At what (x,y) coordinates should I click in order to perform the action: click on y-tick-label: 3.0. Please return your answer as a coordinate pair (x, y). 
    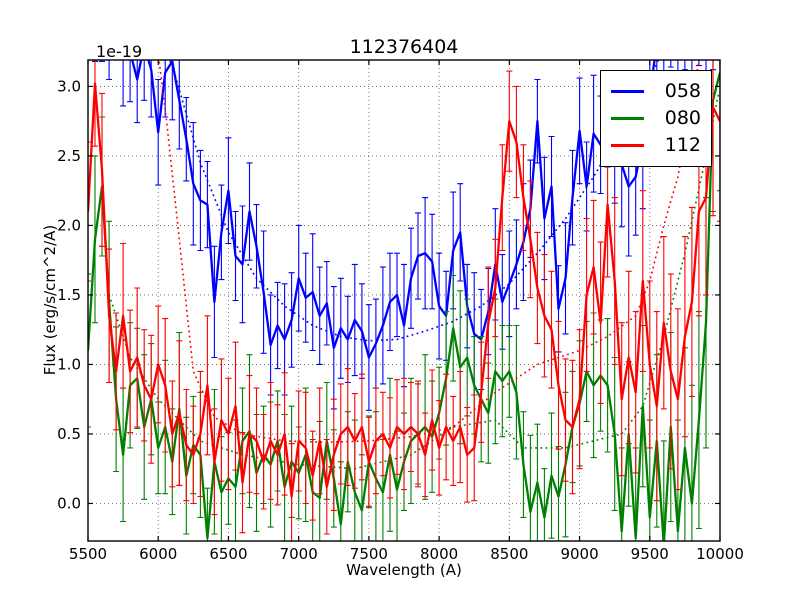
    Looking at the image, I should click on (69, 86).